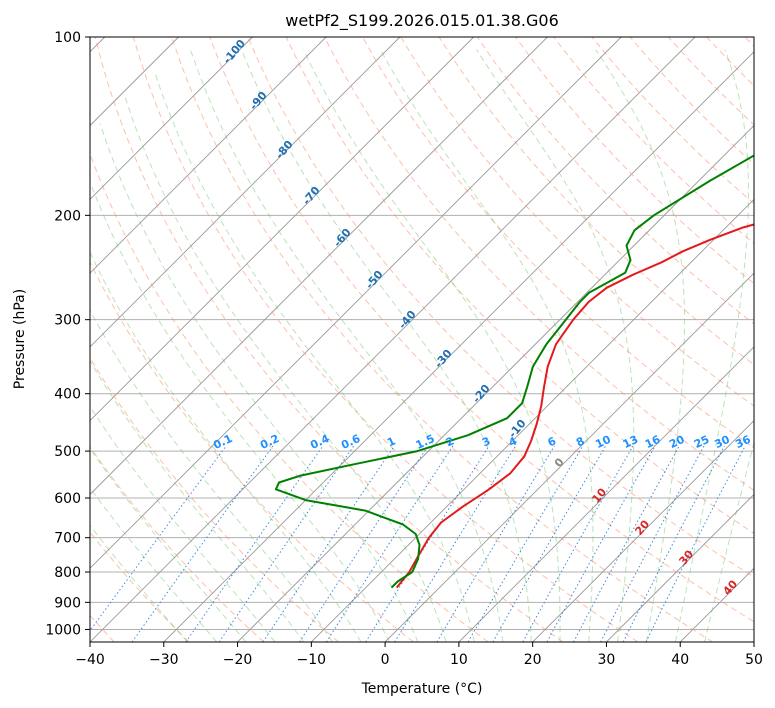 The height and width of the screenshot is (708, 775). Describe the element at coordinates (603, 442) in the screenshot. I see `mixing-ratio-label: 10` at that location.